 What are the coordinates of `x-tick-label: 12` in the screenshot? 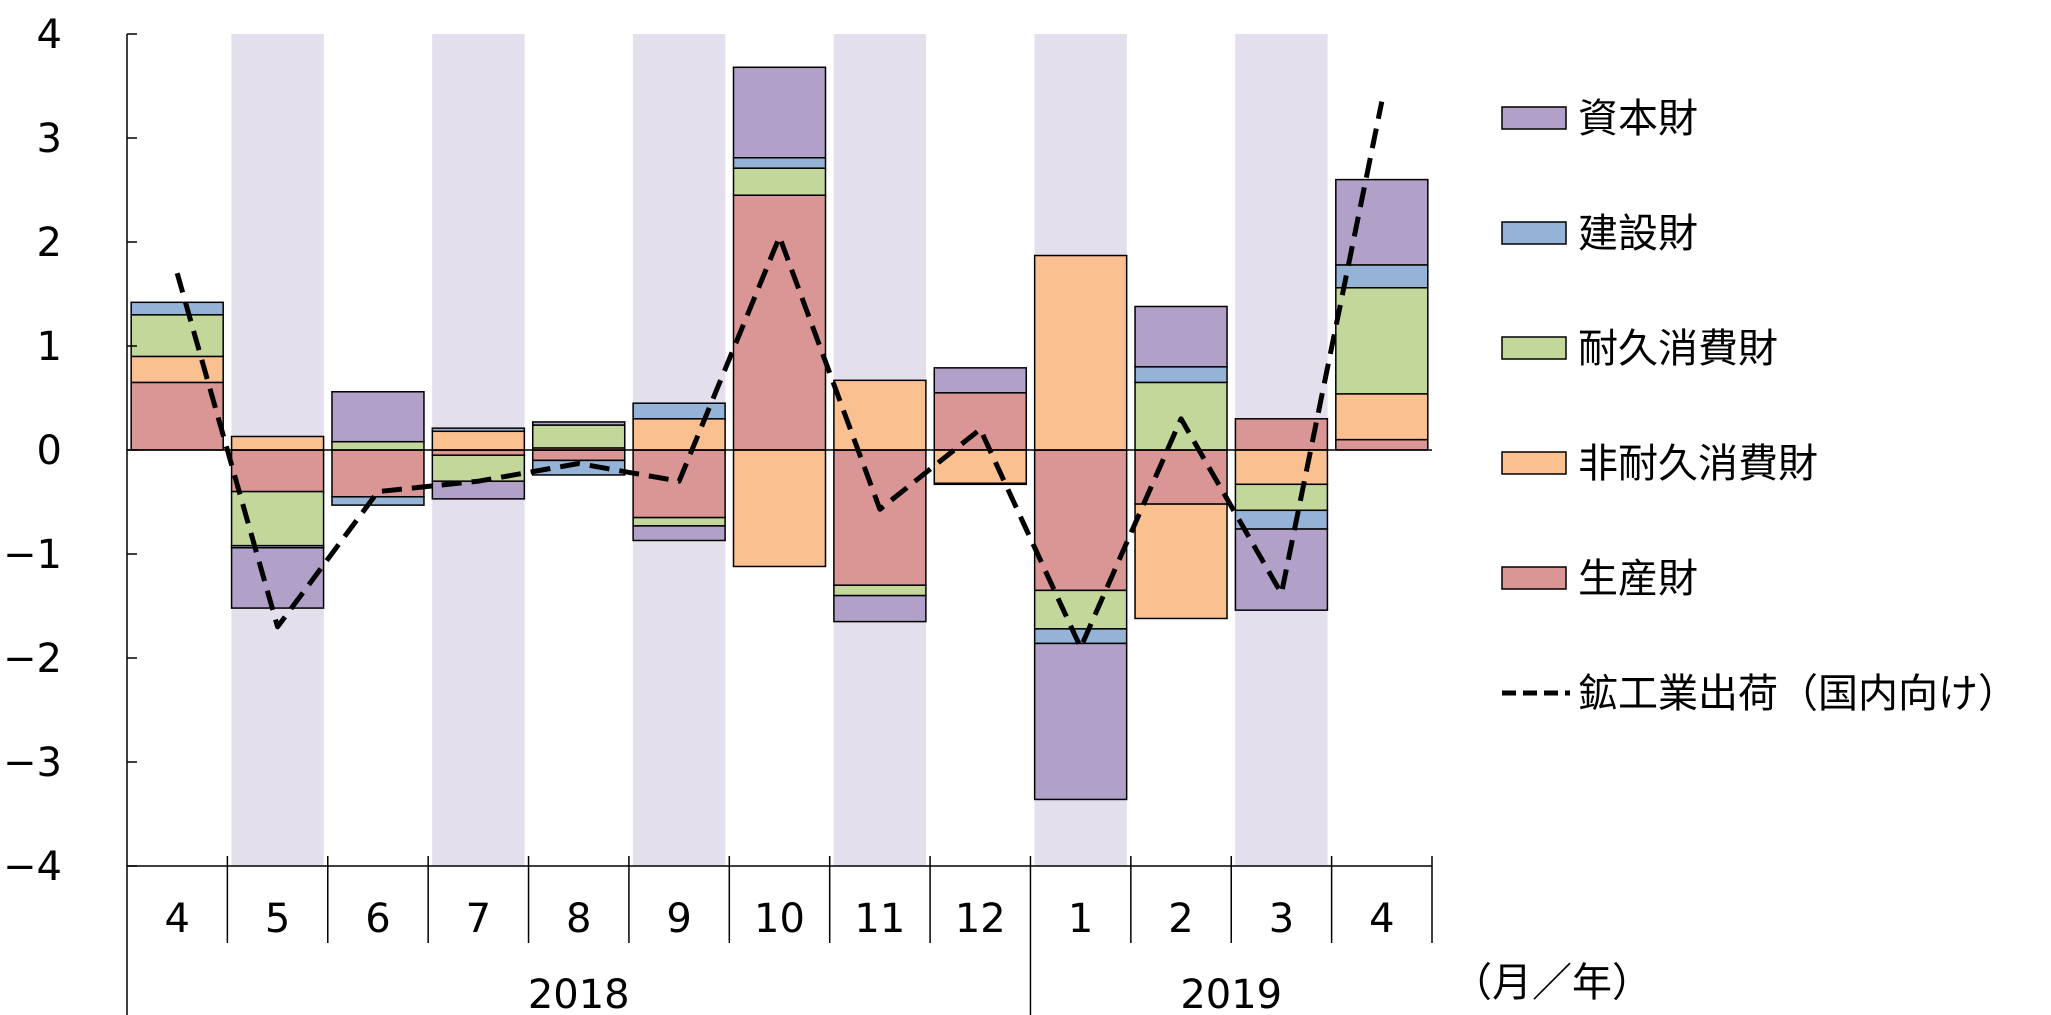 It's located at (980, 919).